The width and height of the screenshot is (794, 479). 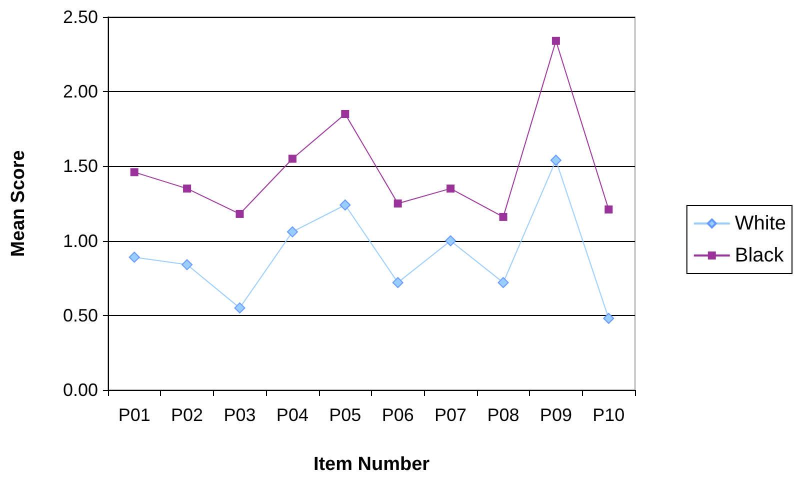 I want to click on x-tick-label: P05, so click(x=345, y=415).